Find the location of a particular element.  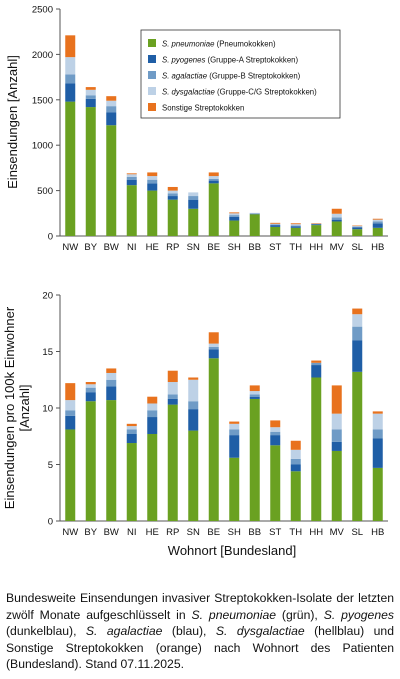

y-tick-label: 1500 is located at coordinates (42, 100).